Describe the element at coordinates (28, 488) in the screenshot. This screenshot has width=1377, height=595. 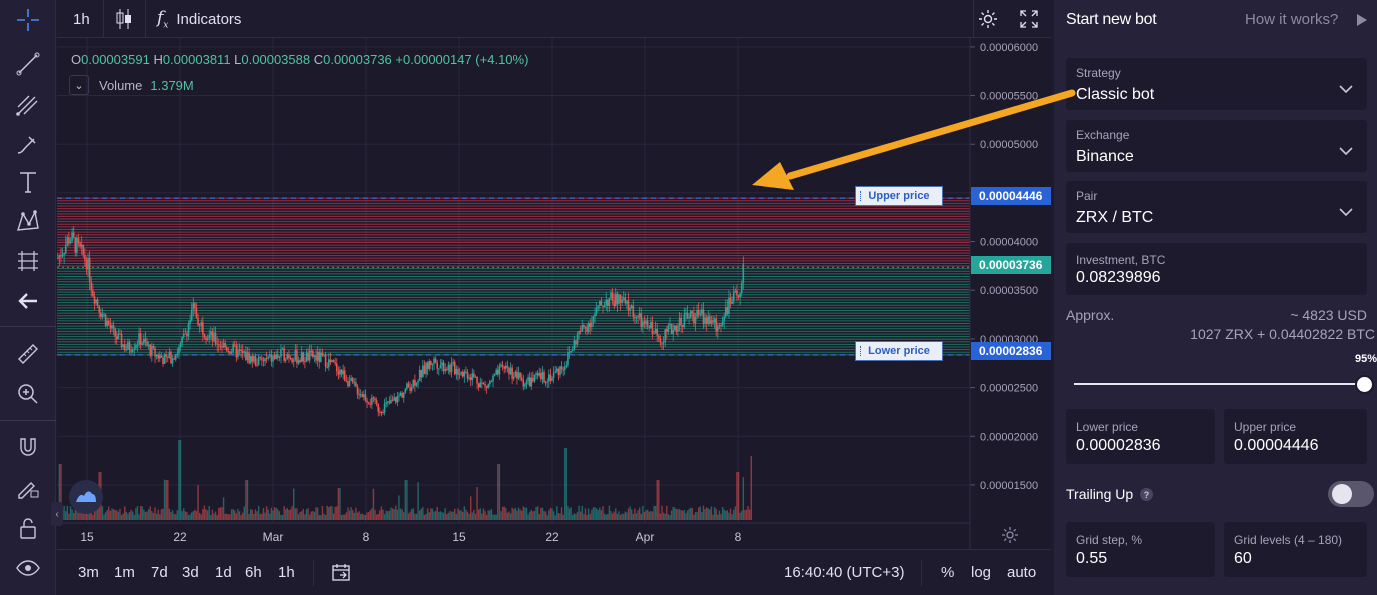
I see `lock-pencil-icon` at that location.